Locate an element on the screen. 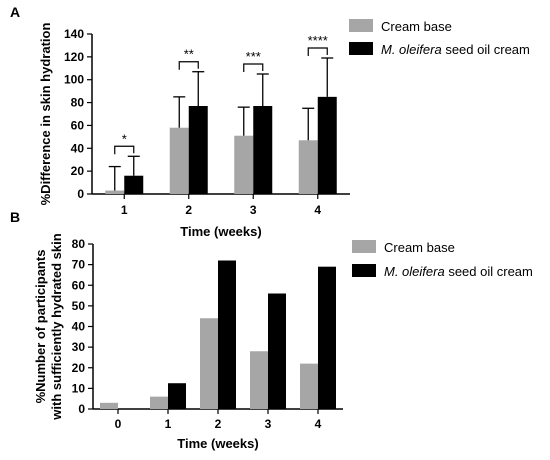  x-tick-label-b: 1 is located at coordinates (168, 424).